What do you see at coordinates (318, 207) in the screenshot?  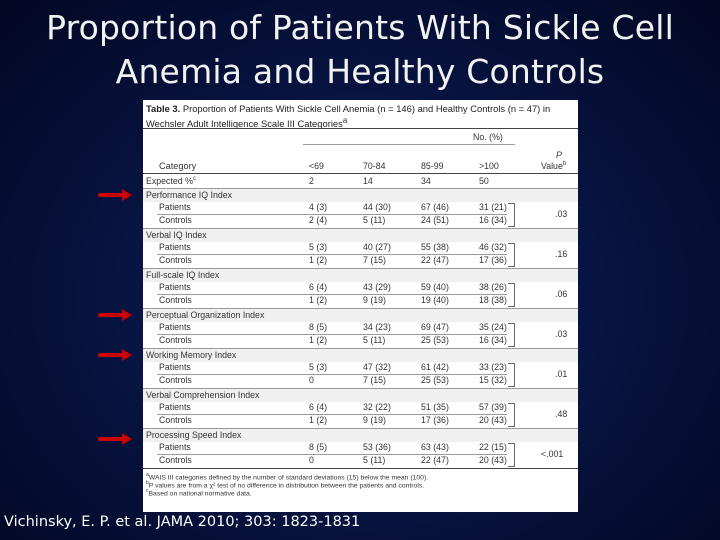 I see `patients-cell: 4 (3)` at bounding box center [318, 207].